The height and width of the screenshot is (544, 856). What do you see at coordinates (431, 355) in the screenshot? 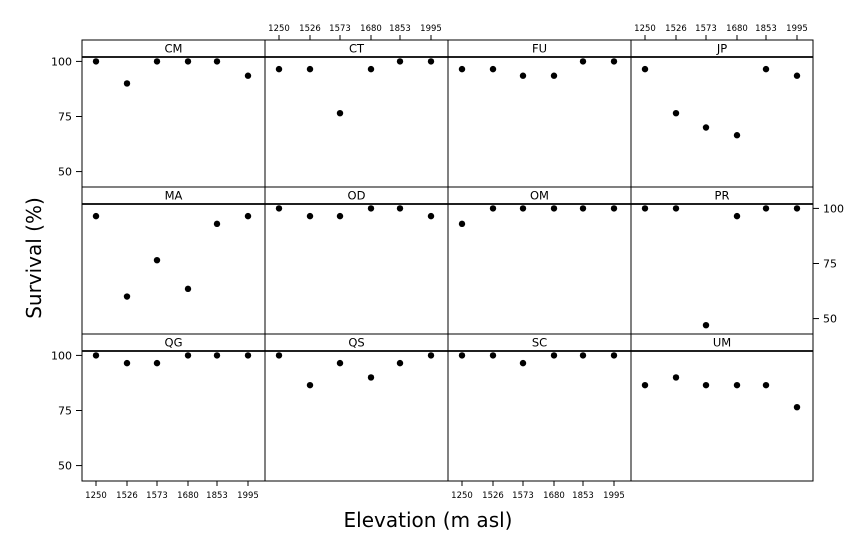
I see `data-point-qs-1995` at bounding box center [431, 355].